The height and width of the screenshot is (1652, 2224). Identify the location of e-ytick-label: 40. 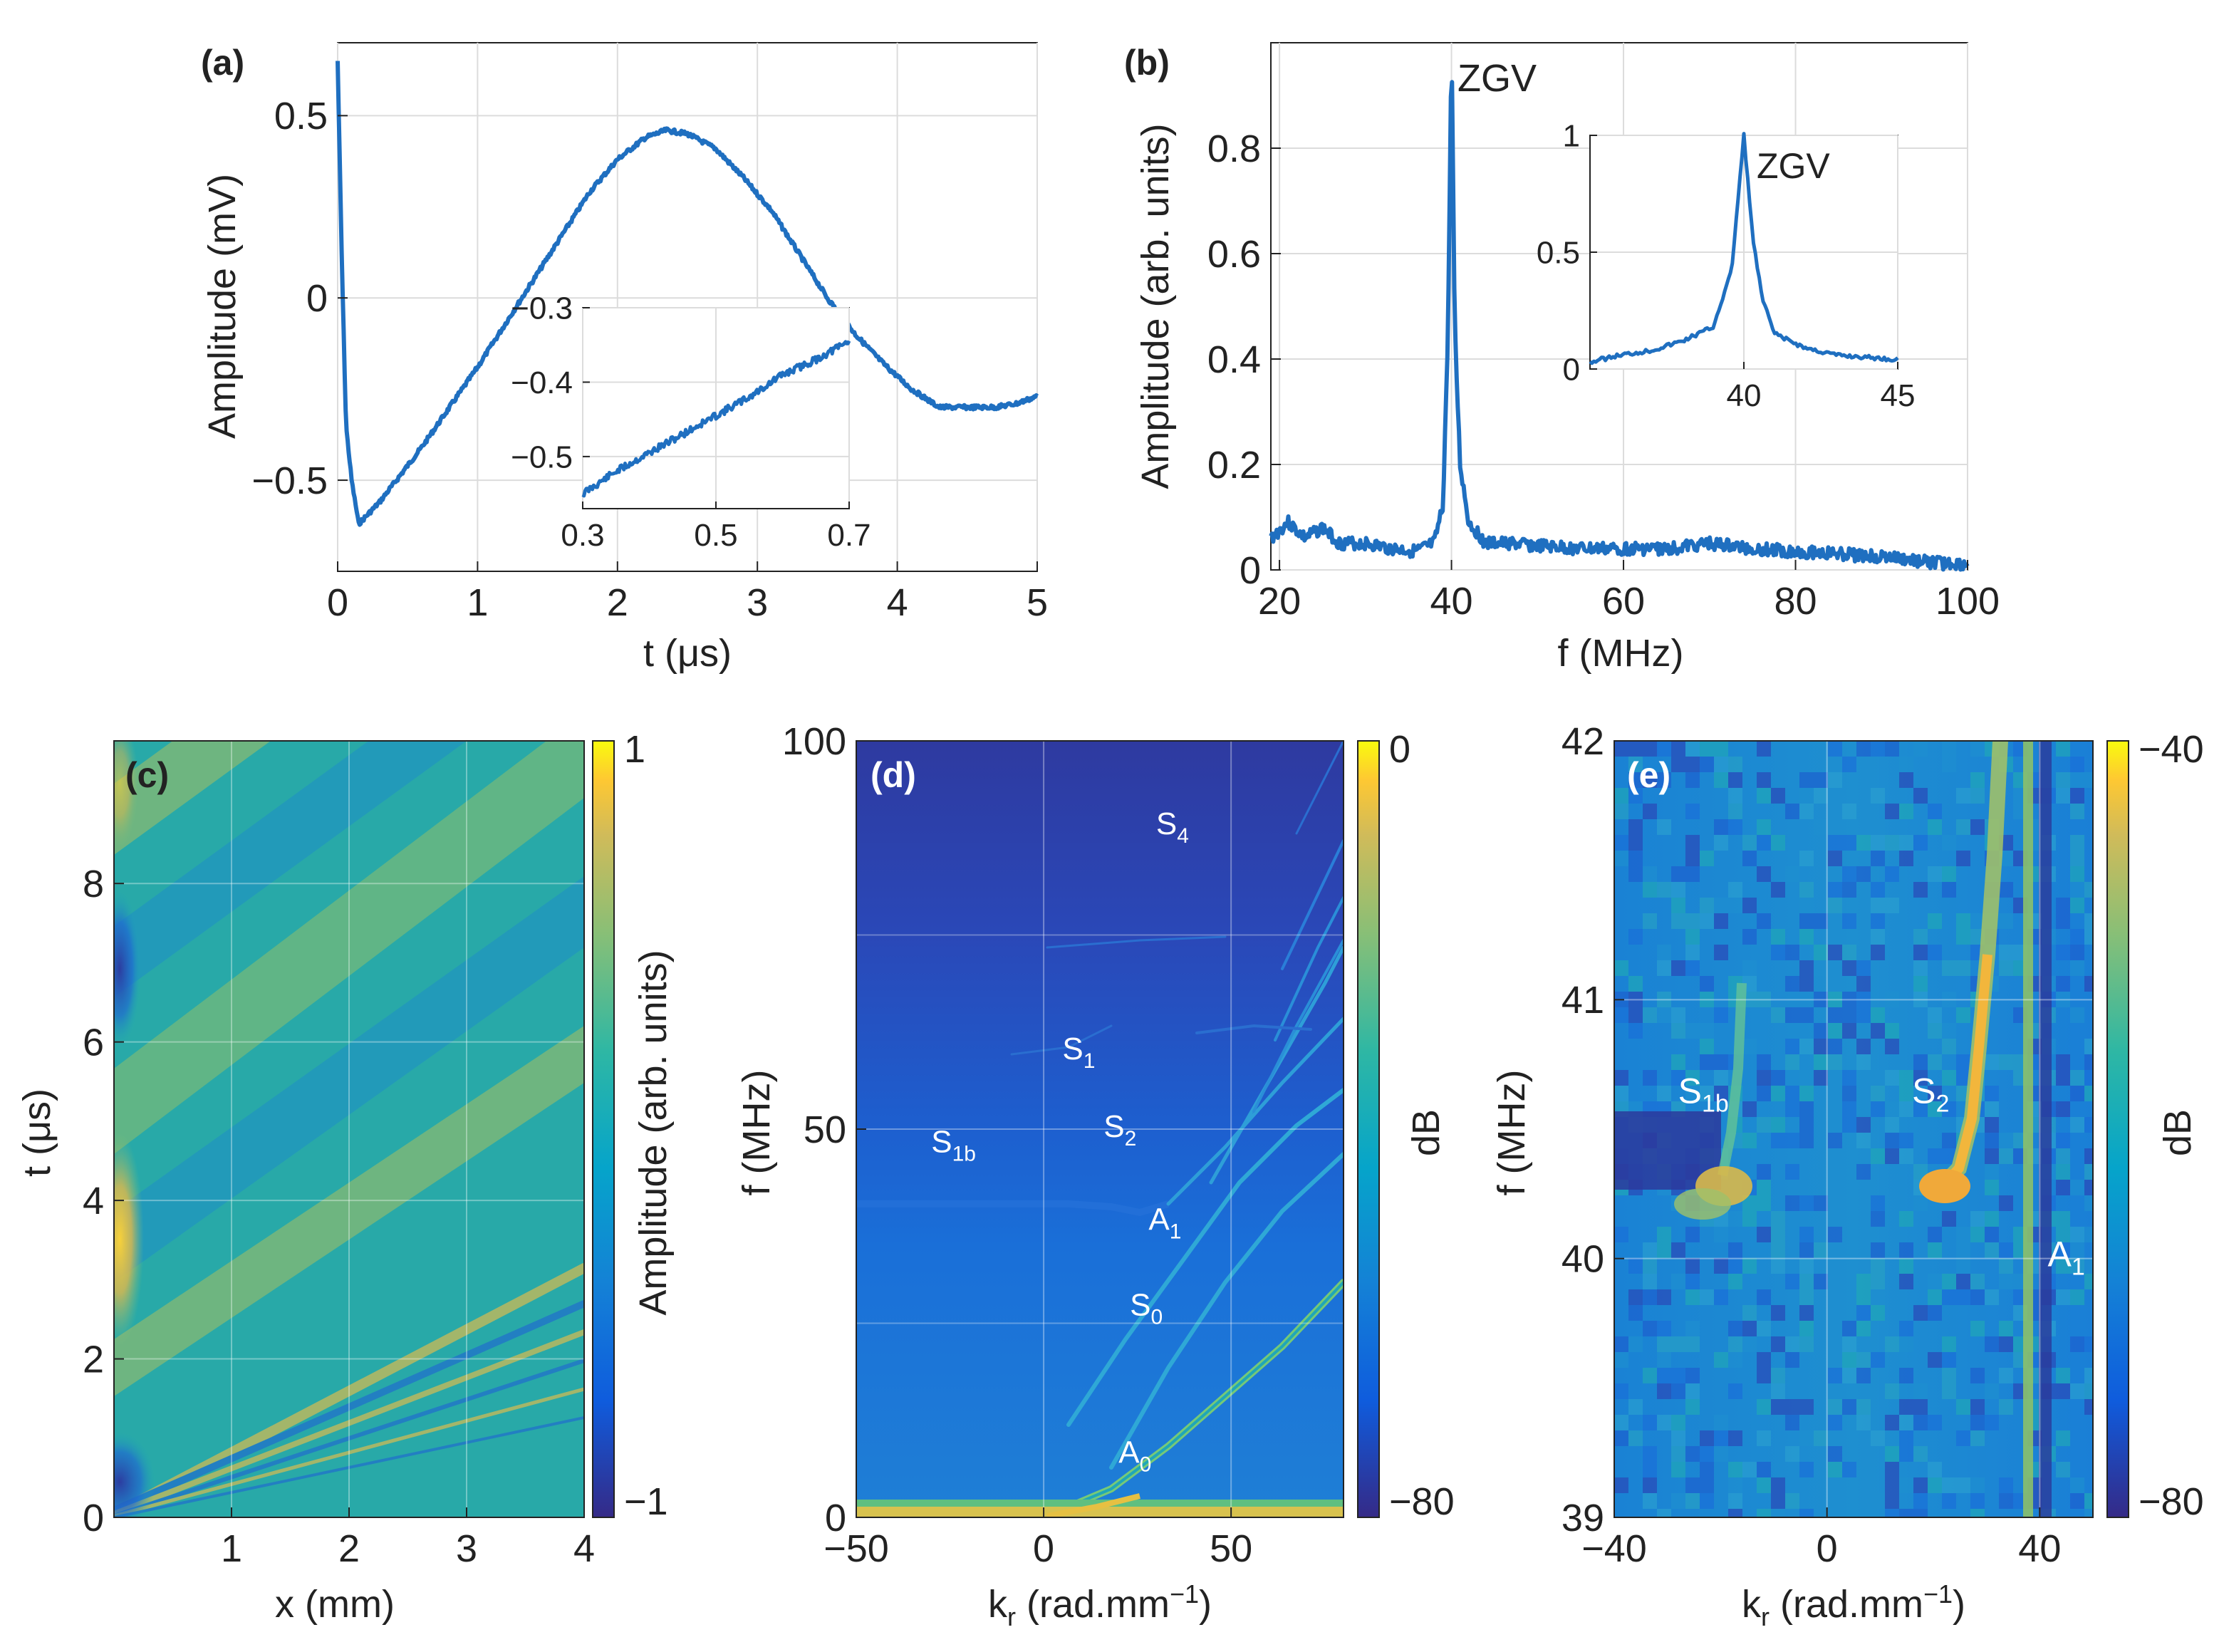
(1583, 1259).